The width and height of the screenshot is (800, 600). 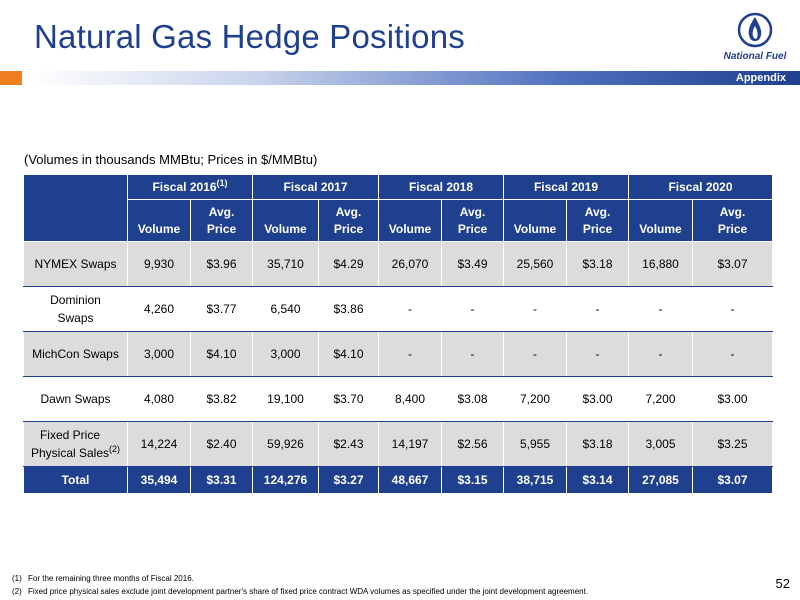 I want to click on table-cell: $3.08, so click(x=472, y=399).